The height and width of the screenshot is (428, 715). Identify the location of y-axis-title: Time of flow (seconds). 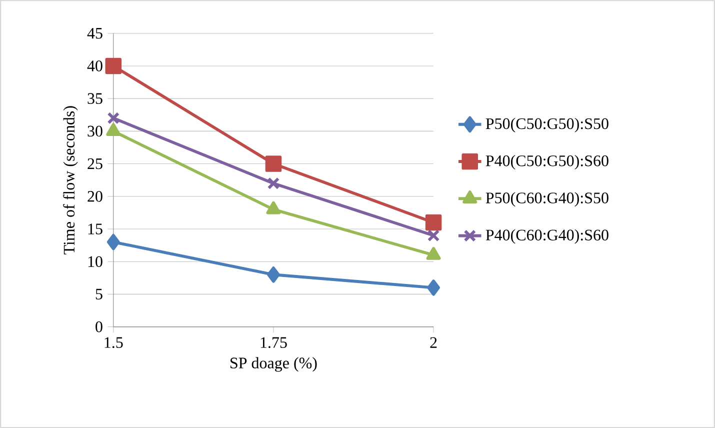
(70, 180).